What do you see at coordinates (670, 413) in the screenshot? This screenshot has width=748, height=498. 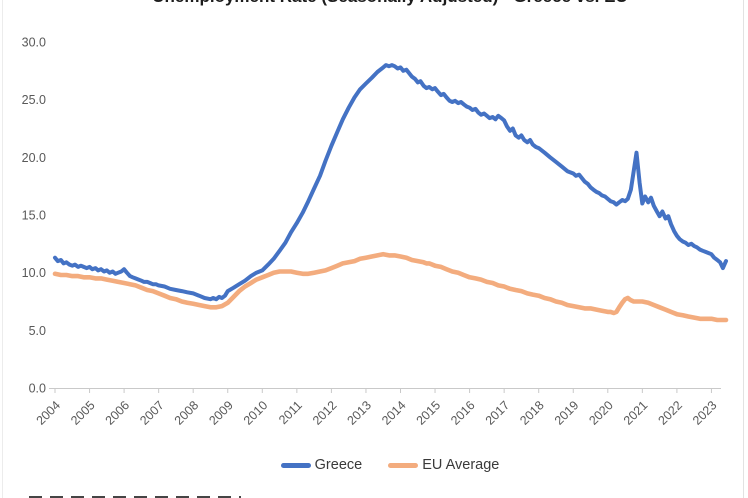 I see `x-tick-label: 2022` at bounding box center [670, 413].